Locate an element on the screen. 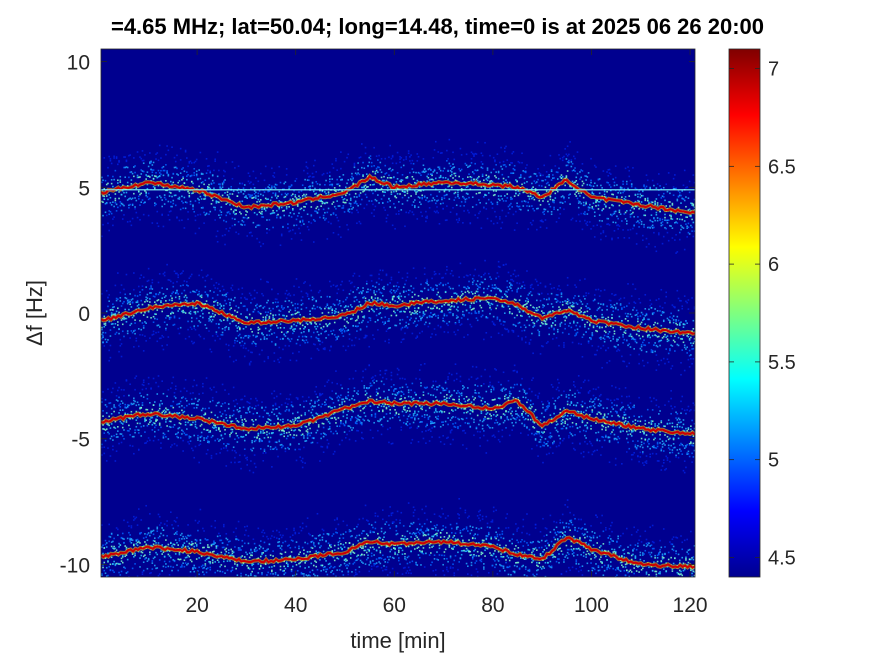 This screenshot has width=875, height=656. x-tick-label: 80 is located at coordinates (492, 605).